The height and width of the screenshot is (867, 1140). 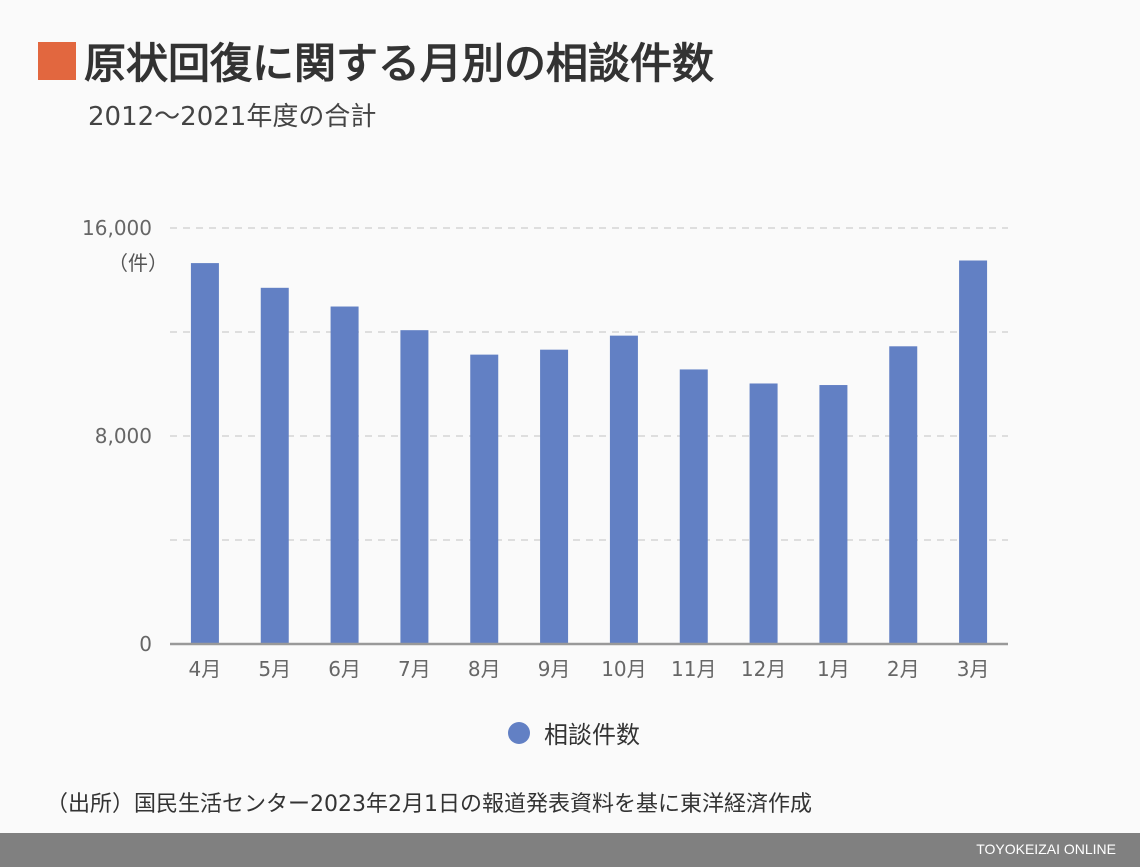 What do you see at coordinates (570, 850) in the screenshot?
I see `footer-bar: TOYOKEIZAI ONLINE` at bounding box center [570, 850].